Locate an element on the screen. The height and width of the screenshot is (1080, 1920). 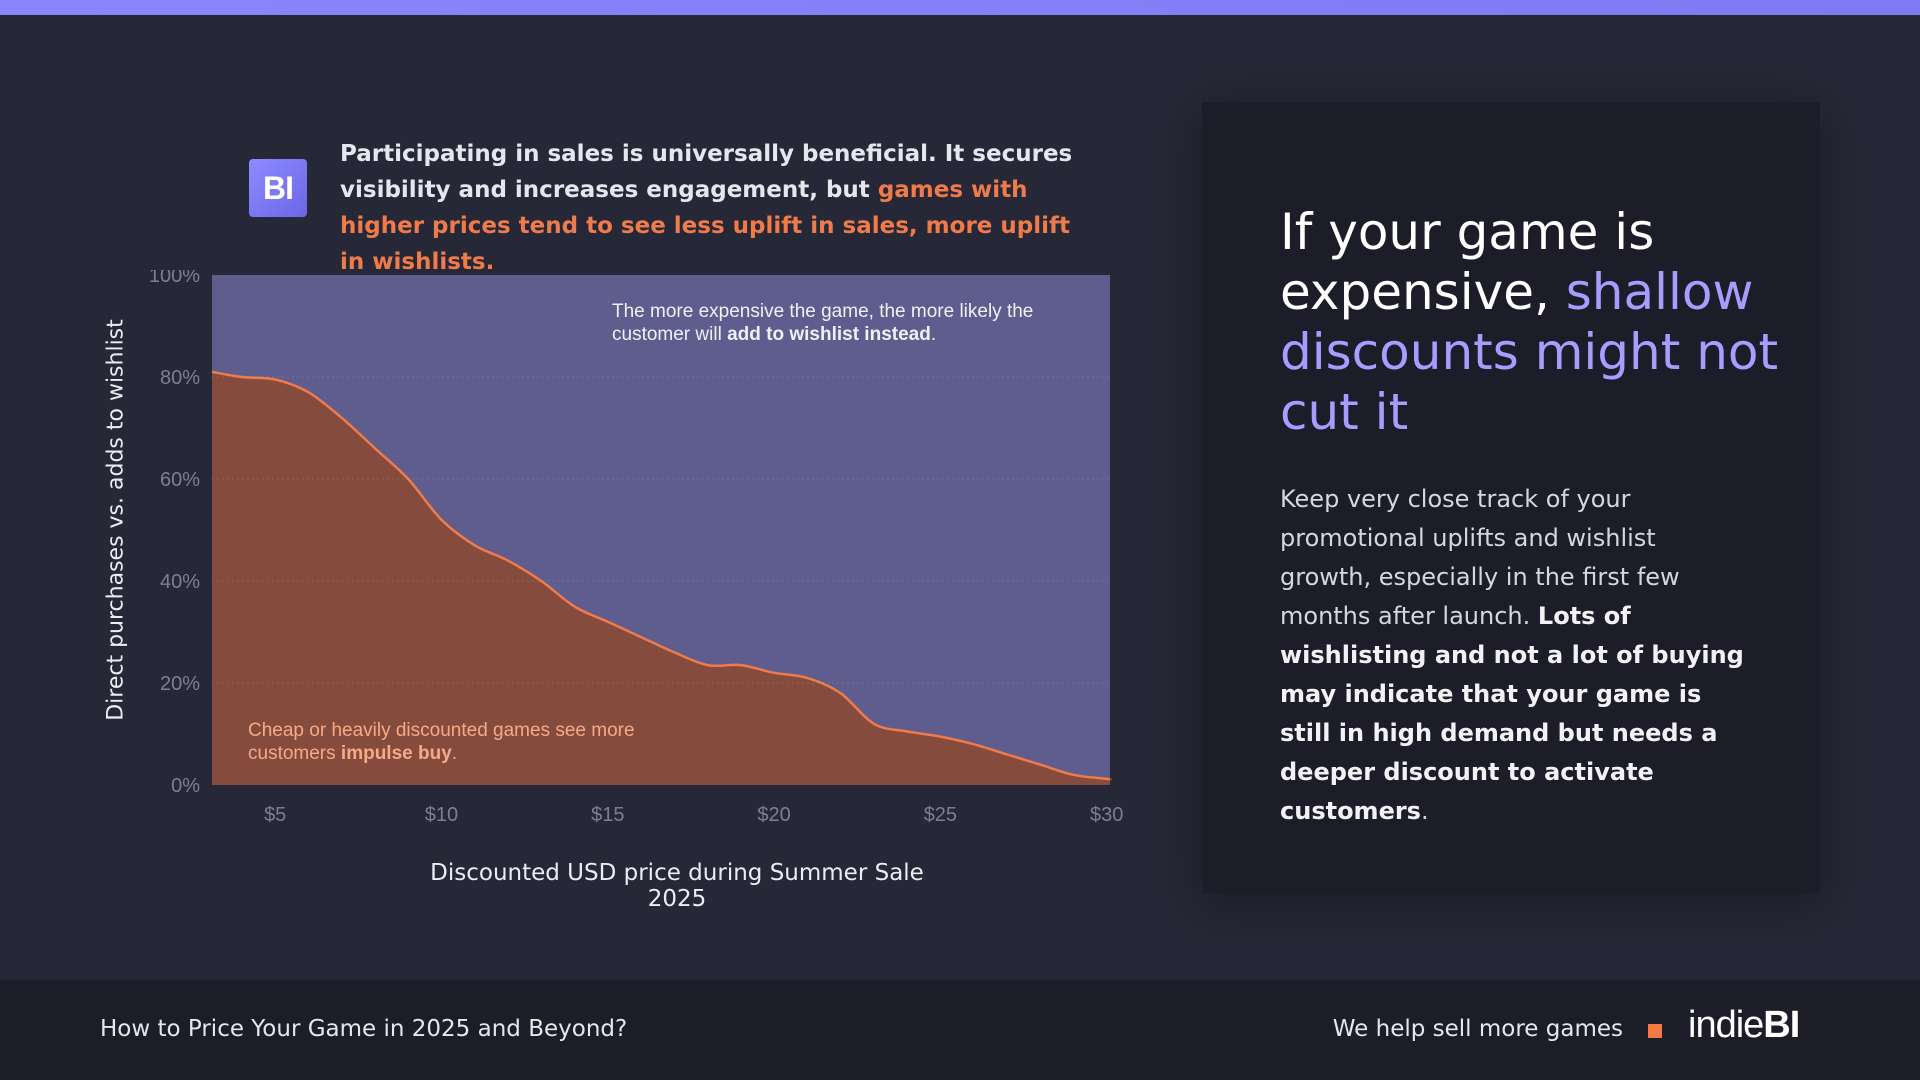
y-tick-label: 80% is located at coordinates (180, 378).